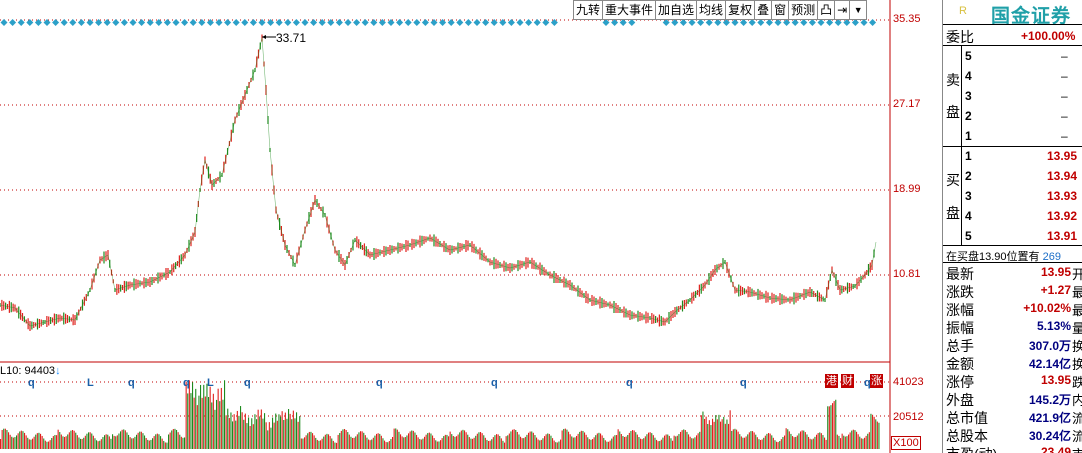  I want to click on volume-axis-label: 41023, so click(908, 382).